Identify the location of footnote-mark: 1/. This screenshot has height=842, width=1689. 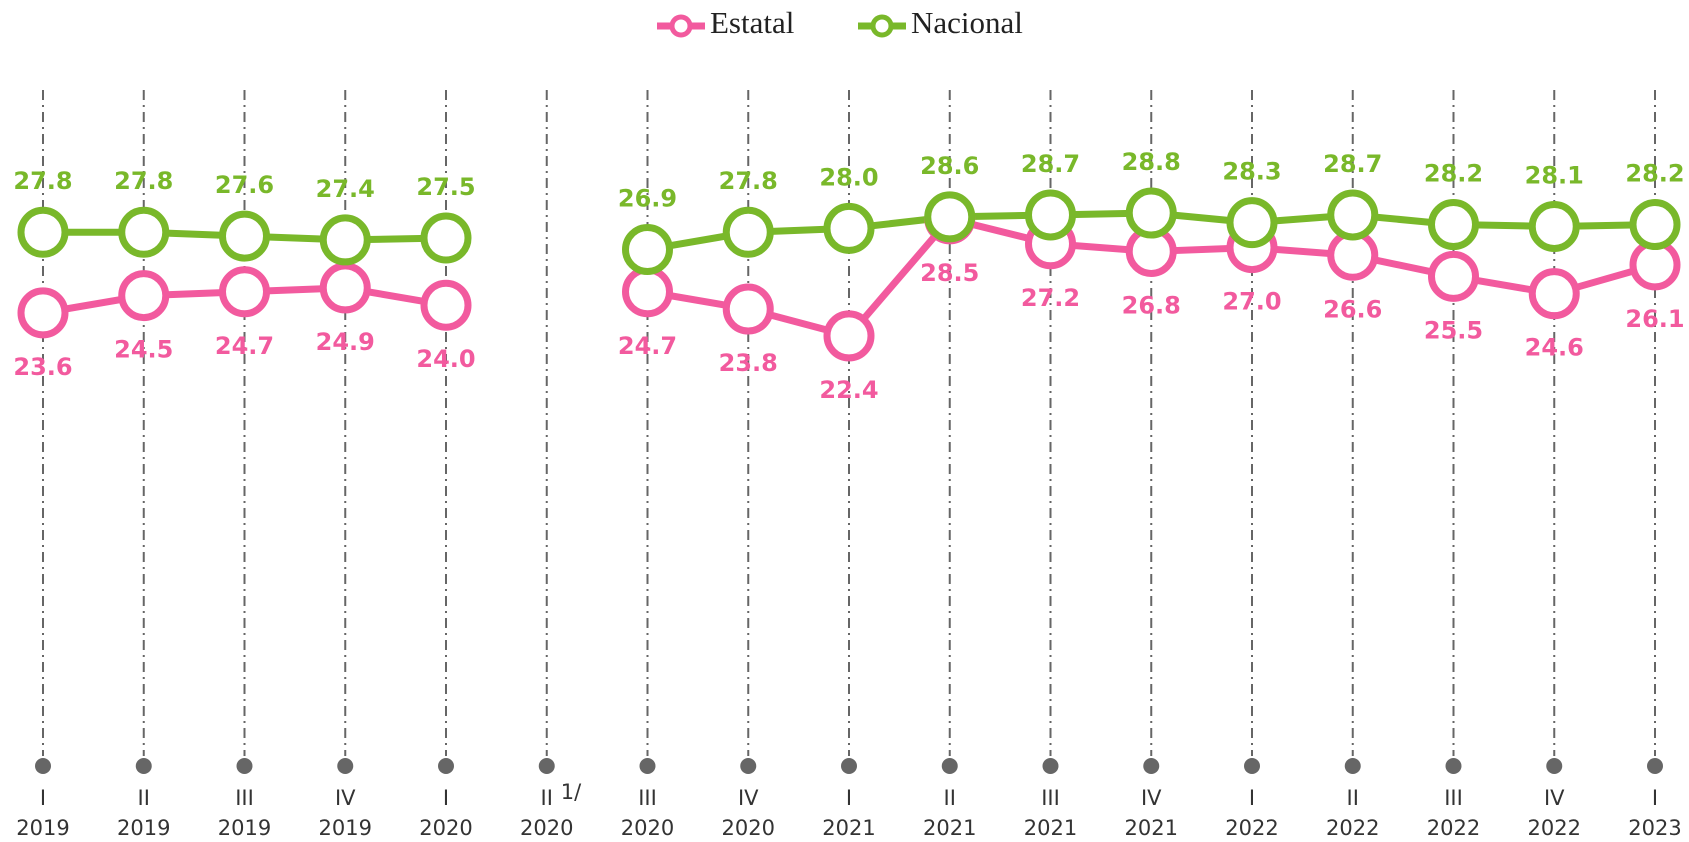
(571, 792).